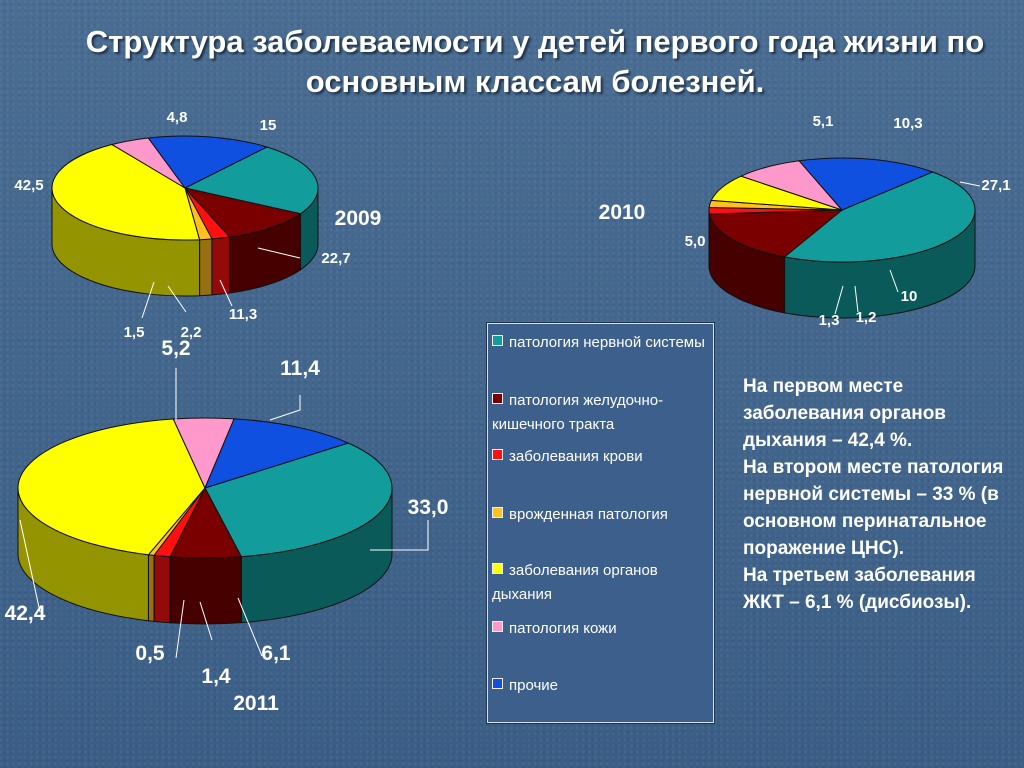  What do you see at coordinates (150, 653) in the screenshot?
I see `data-label: 0,5` at bounding box center [150, 653].